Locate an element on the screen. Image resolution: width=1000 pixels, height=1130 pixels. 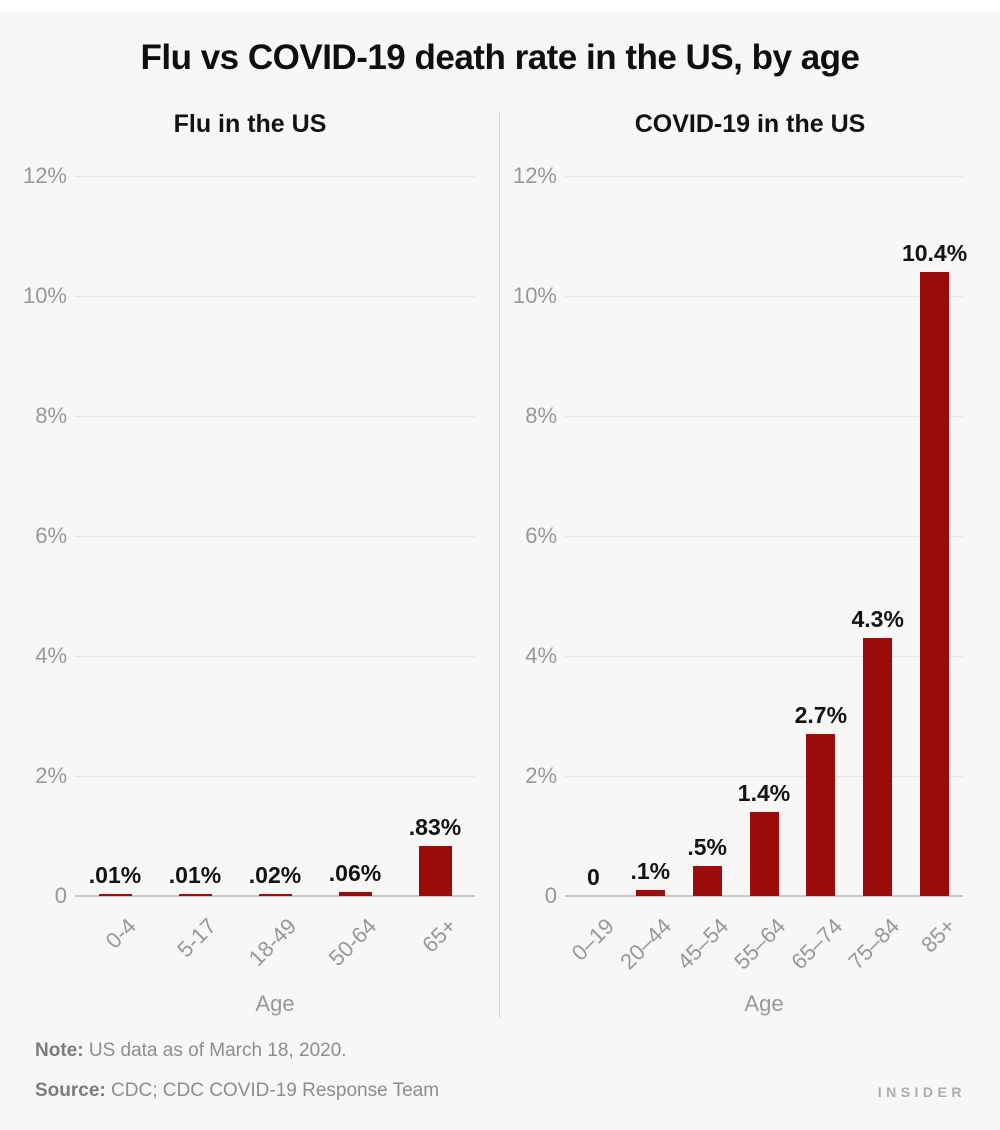
covid-x-axis-label: Age is located at coordinates (764, 1003).